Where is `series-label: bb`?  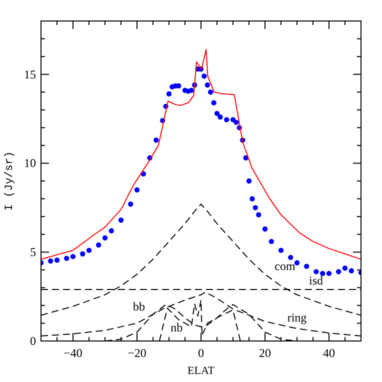
series-label: bb is located at coordinates (139, 306).